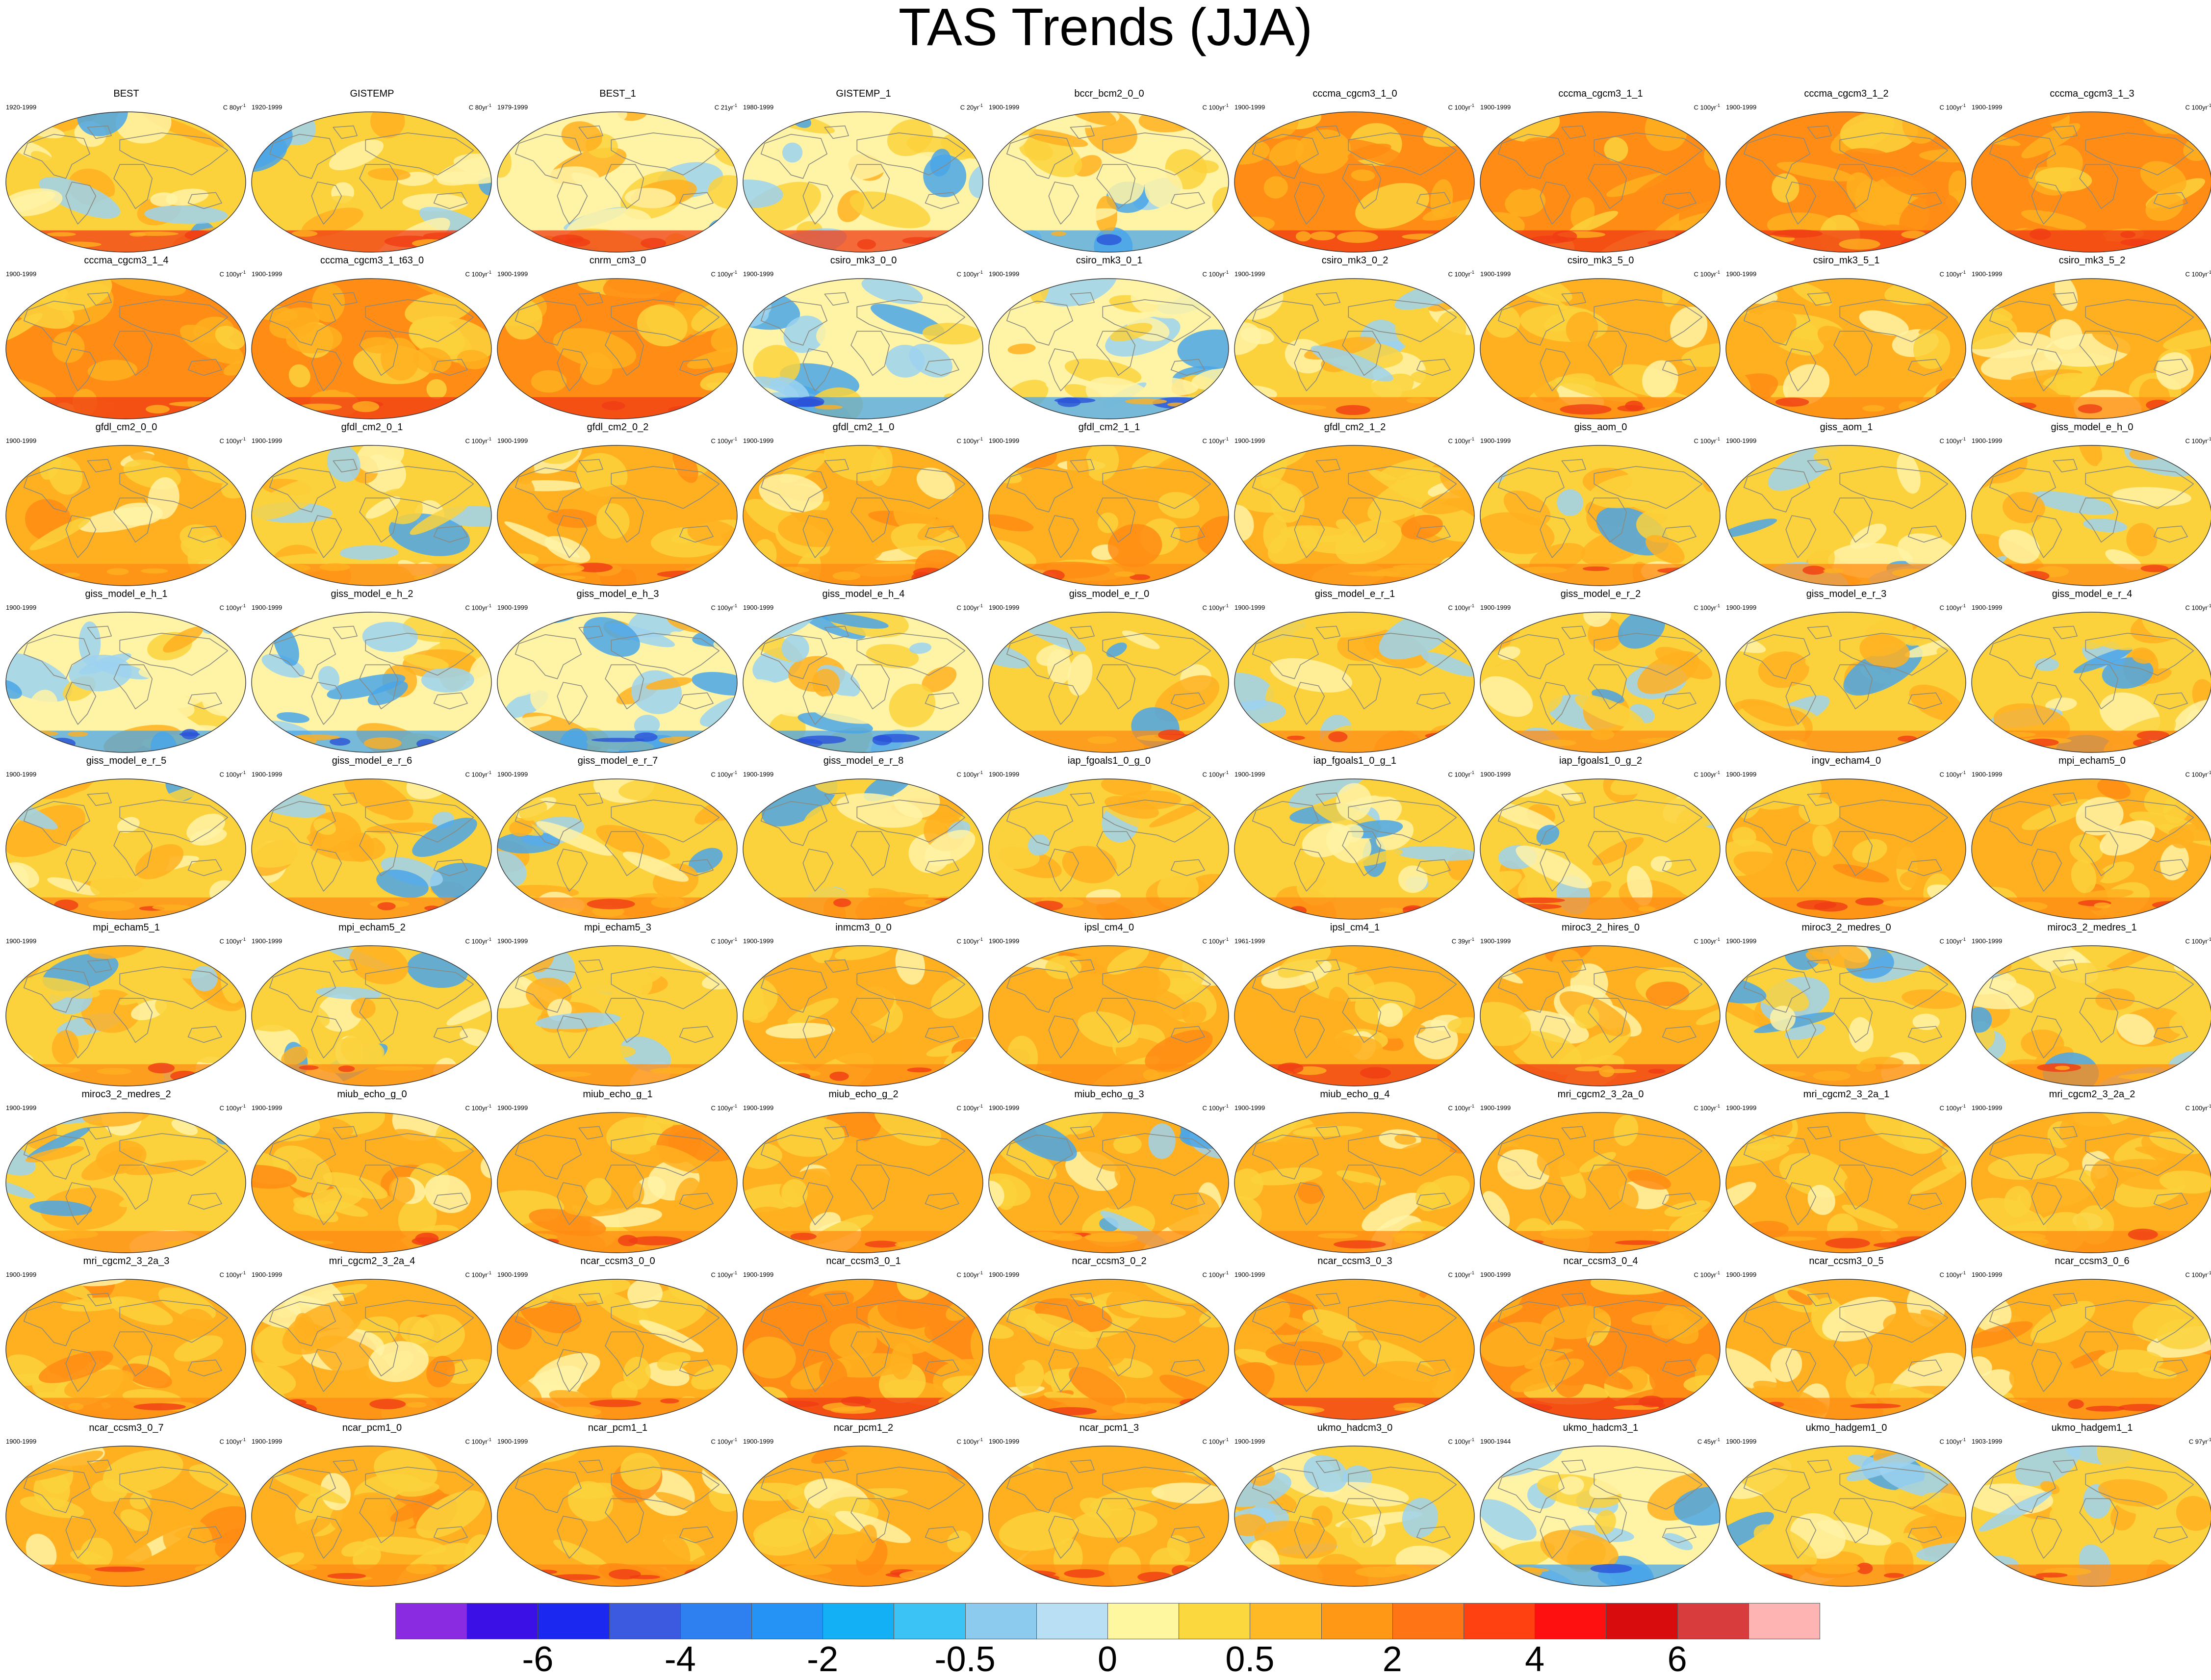 The height and width of the screenshot is (1680, 2211). What do you see at coordinates (1600, 594) in the screenshot?
I see `panel-title: giss_model_e_r_2` at bounding box center [1600, 594].